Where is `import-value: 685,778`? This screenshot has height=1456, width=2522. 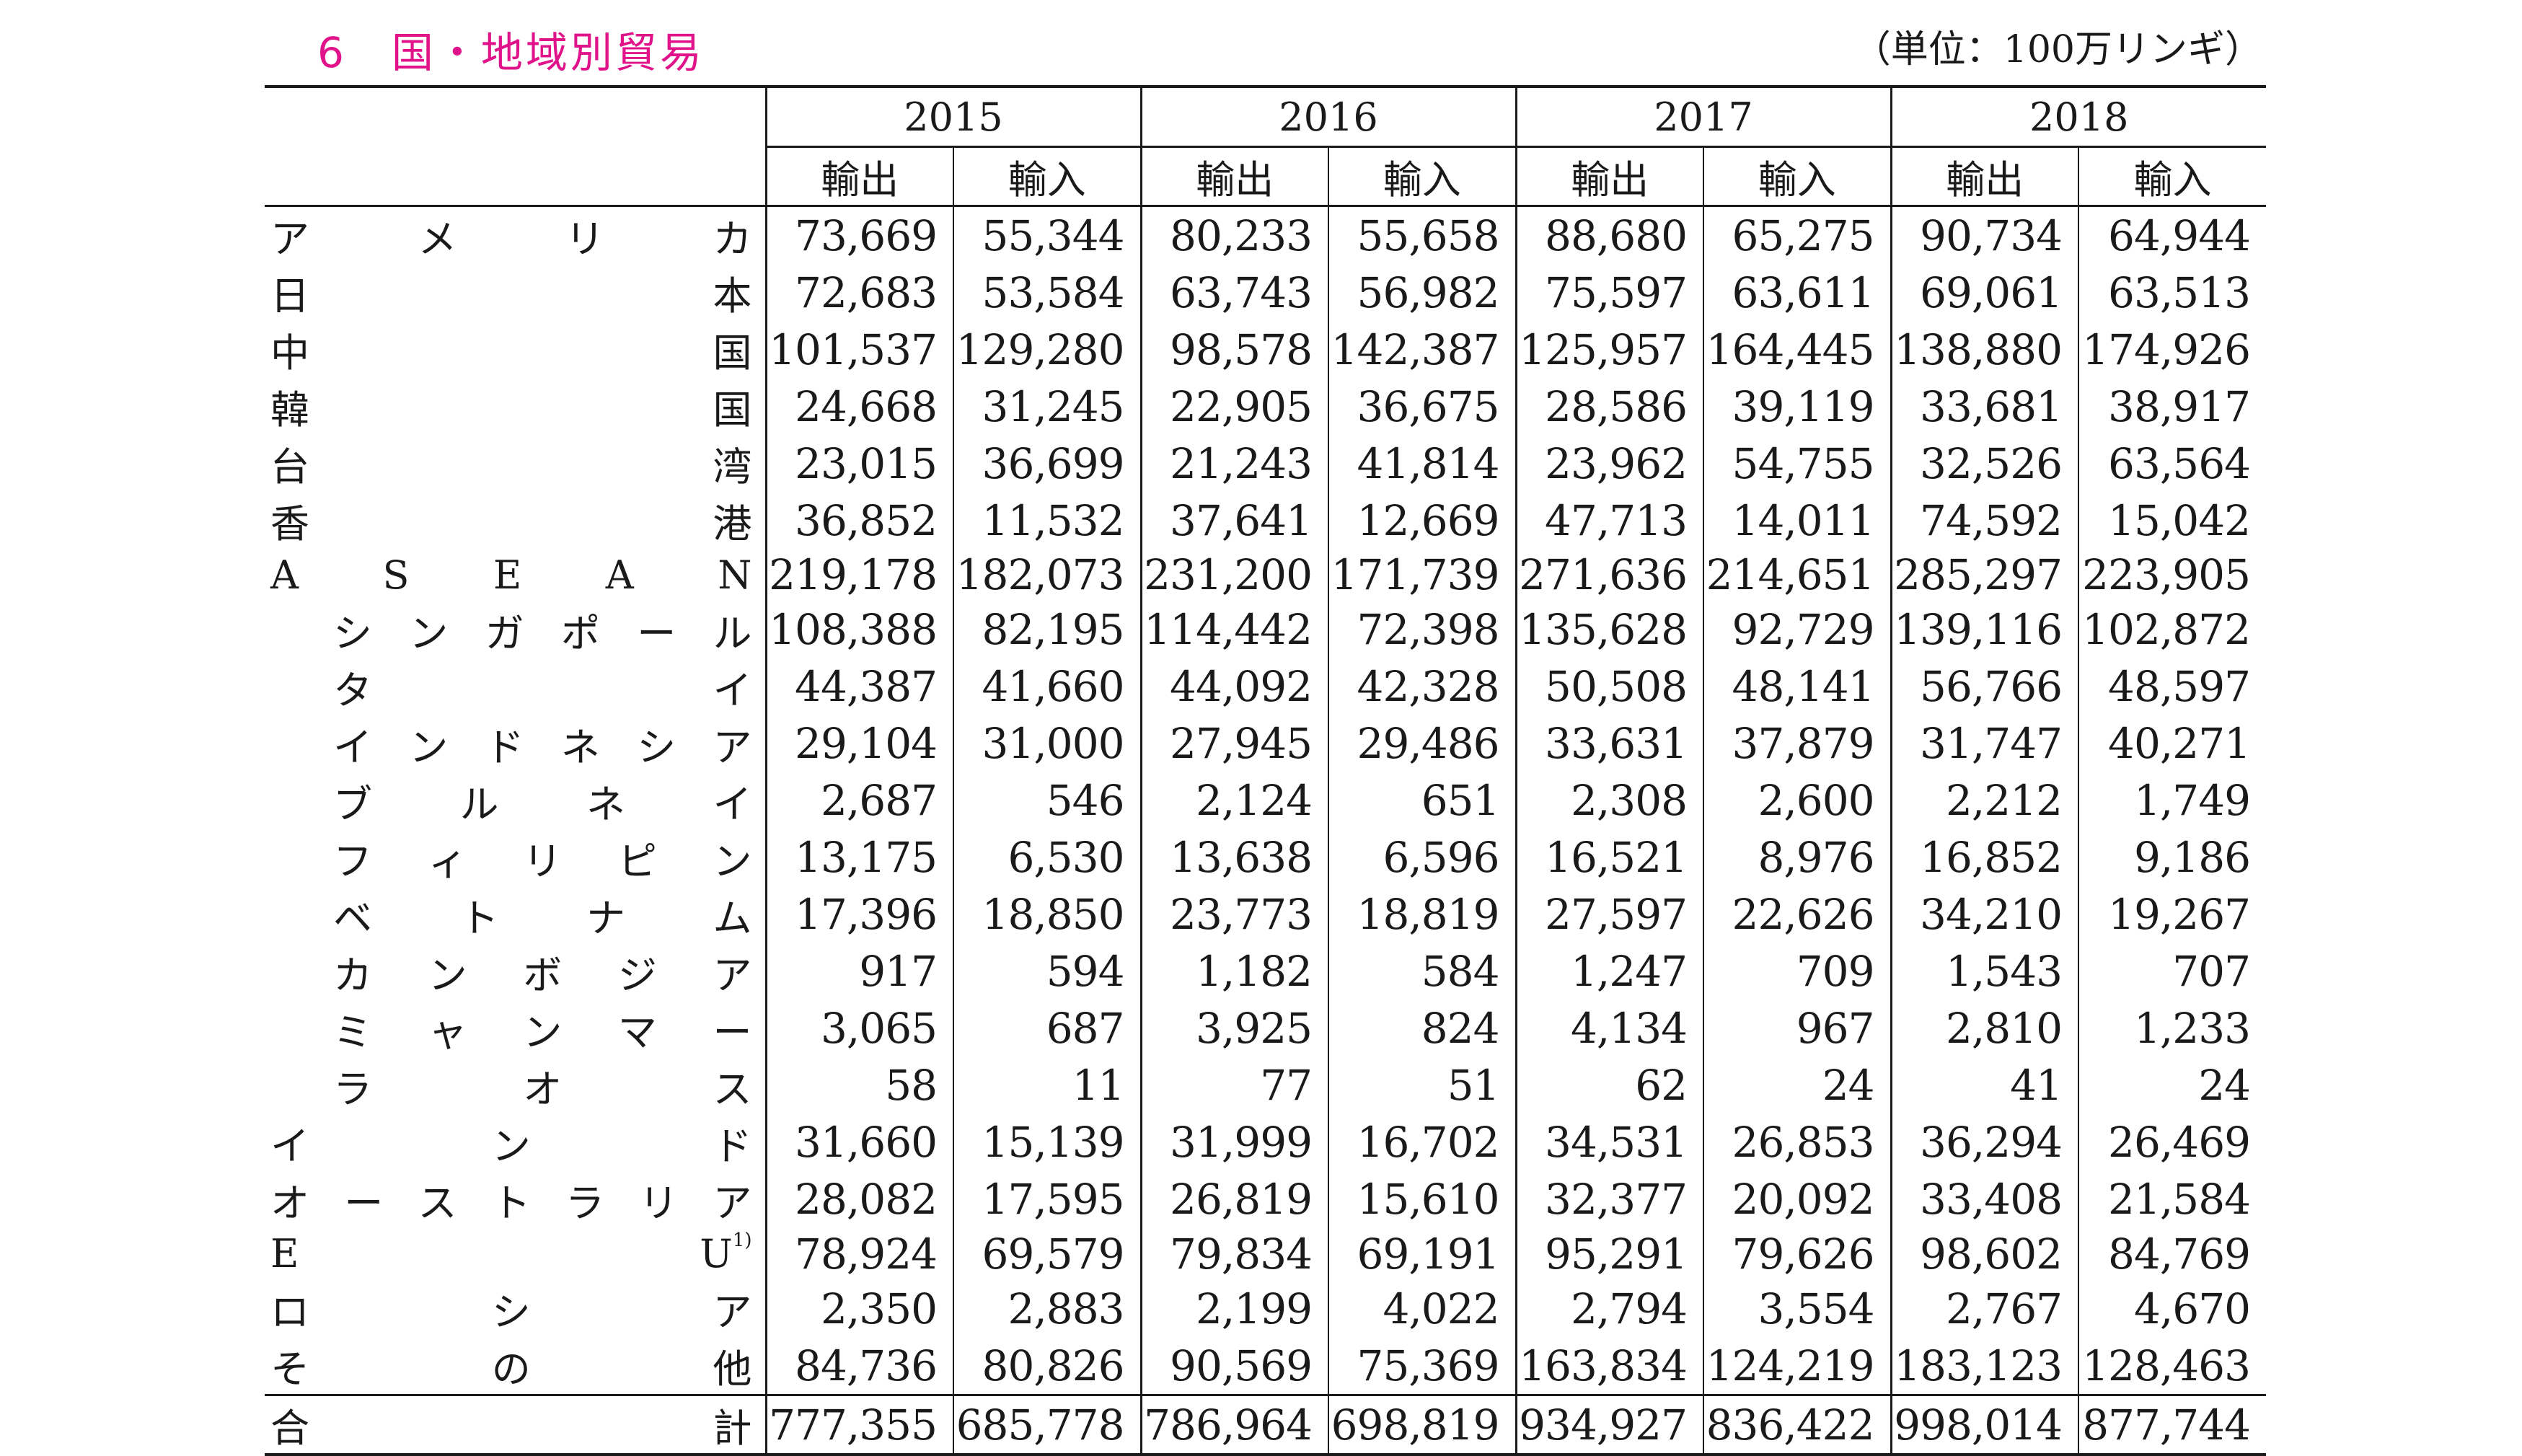
import-value: 685,778 is located at coordinates (1047, 1425).